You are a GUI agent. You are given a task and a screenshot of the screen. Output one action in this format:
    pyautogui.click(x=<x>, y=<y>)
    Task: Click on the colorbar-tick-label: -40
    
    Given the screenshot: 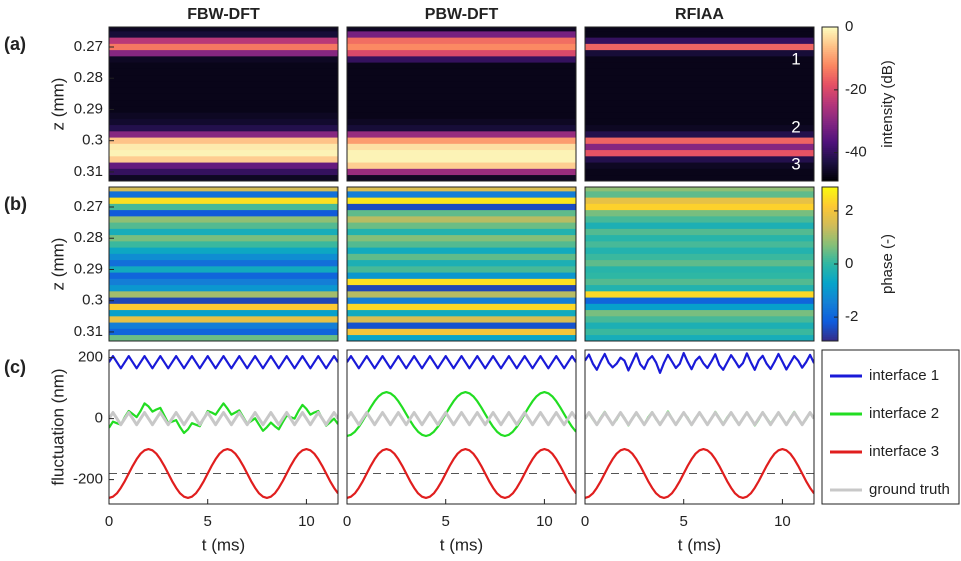 What is the action you would take?
    pyautogui.click(x=856, y=152)
    